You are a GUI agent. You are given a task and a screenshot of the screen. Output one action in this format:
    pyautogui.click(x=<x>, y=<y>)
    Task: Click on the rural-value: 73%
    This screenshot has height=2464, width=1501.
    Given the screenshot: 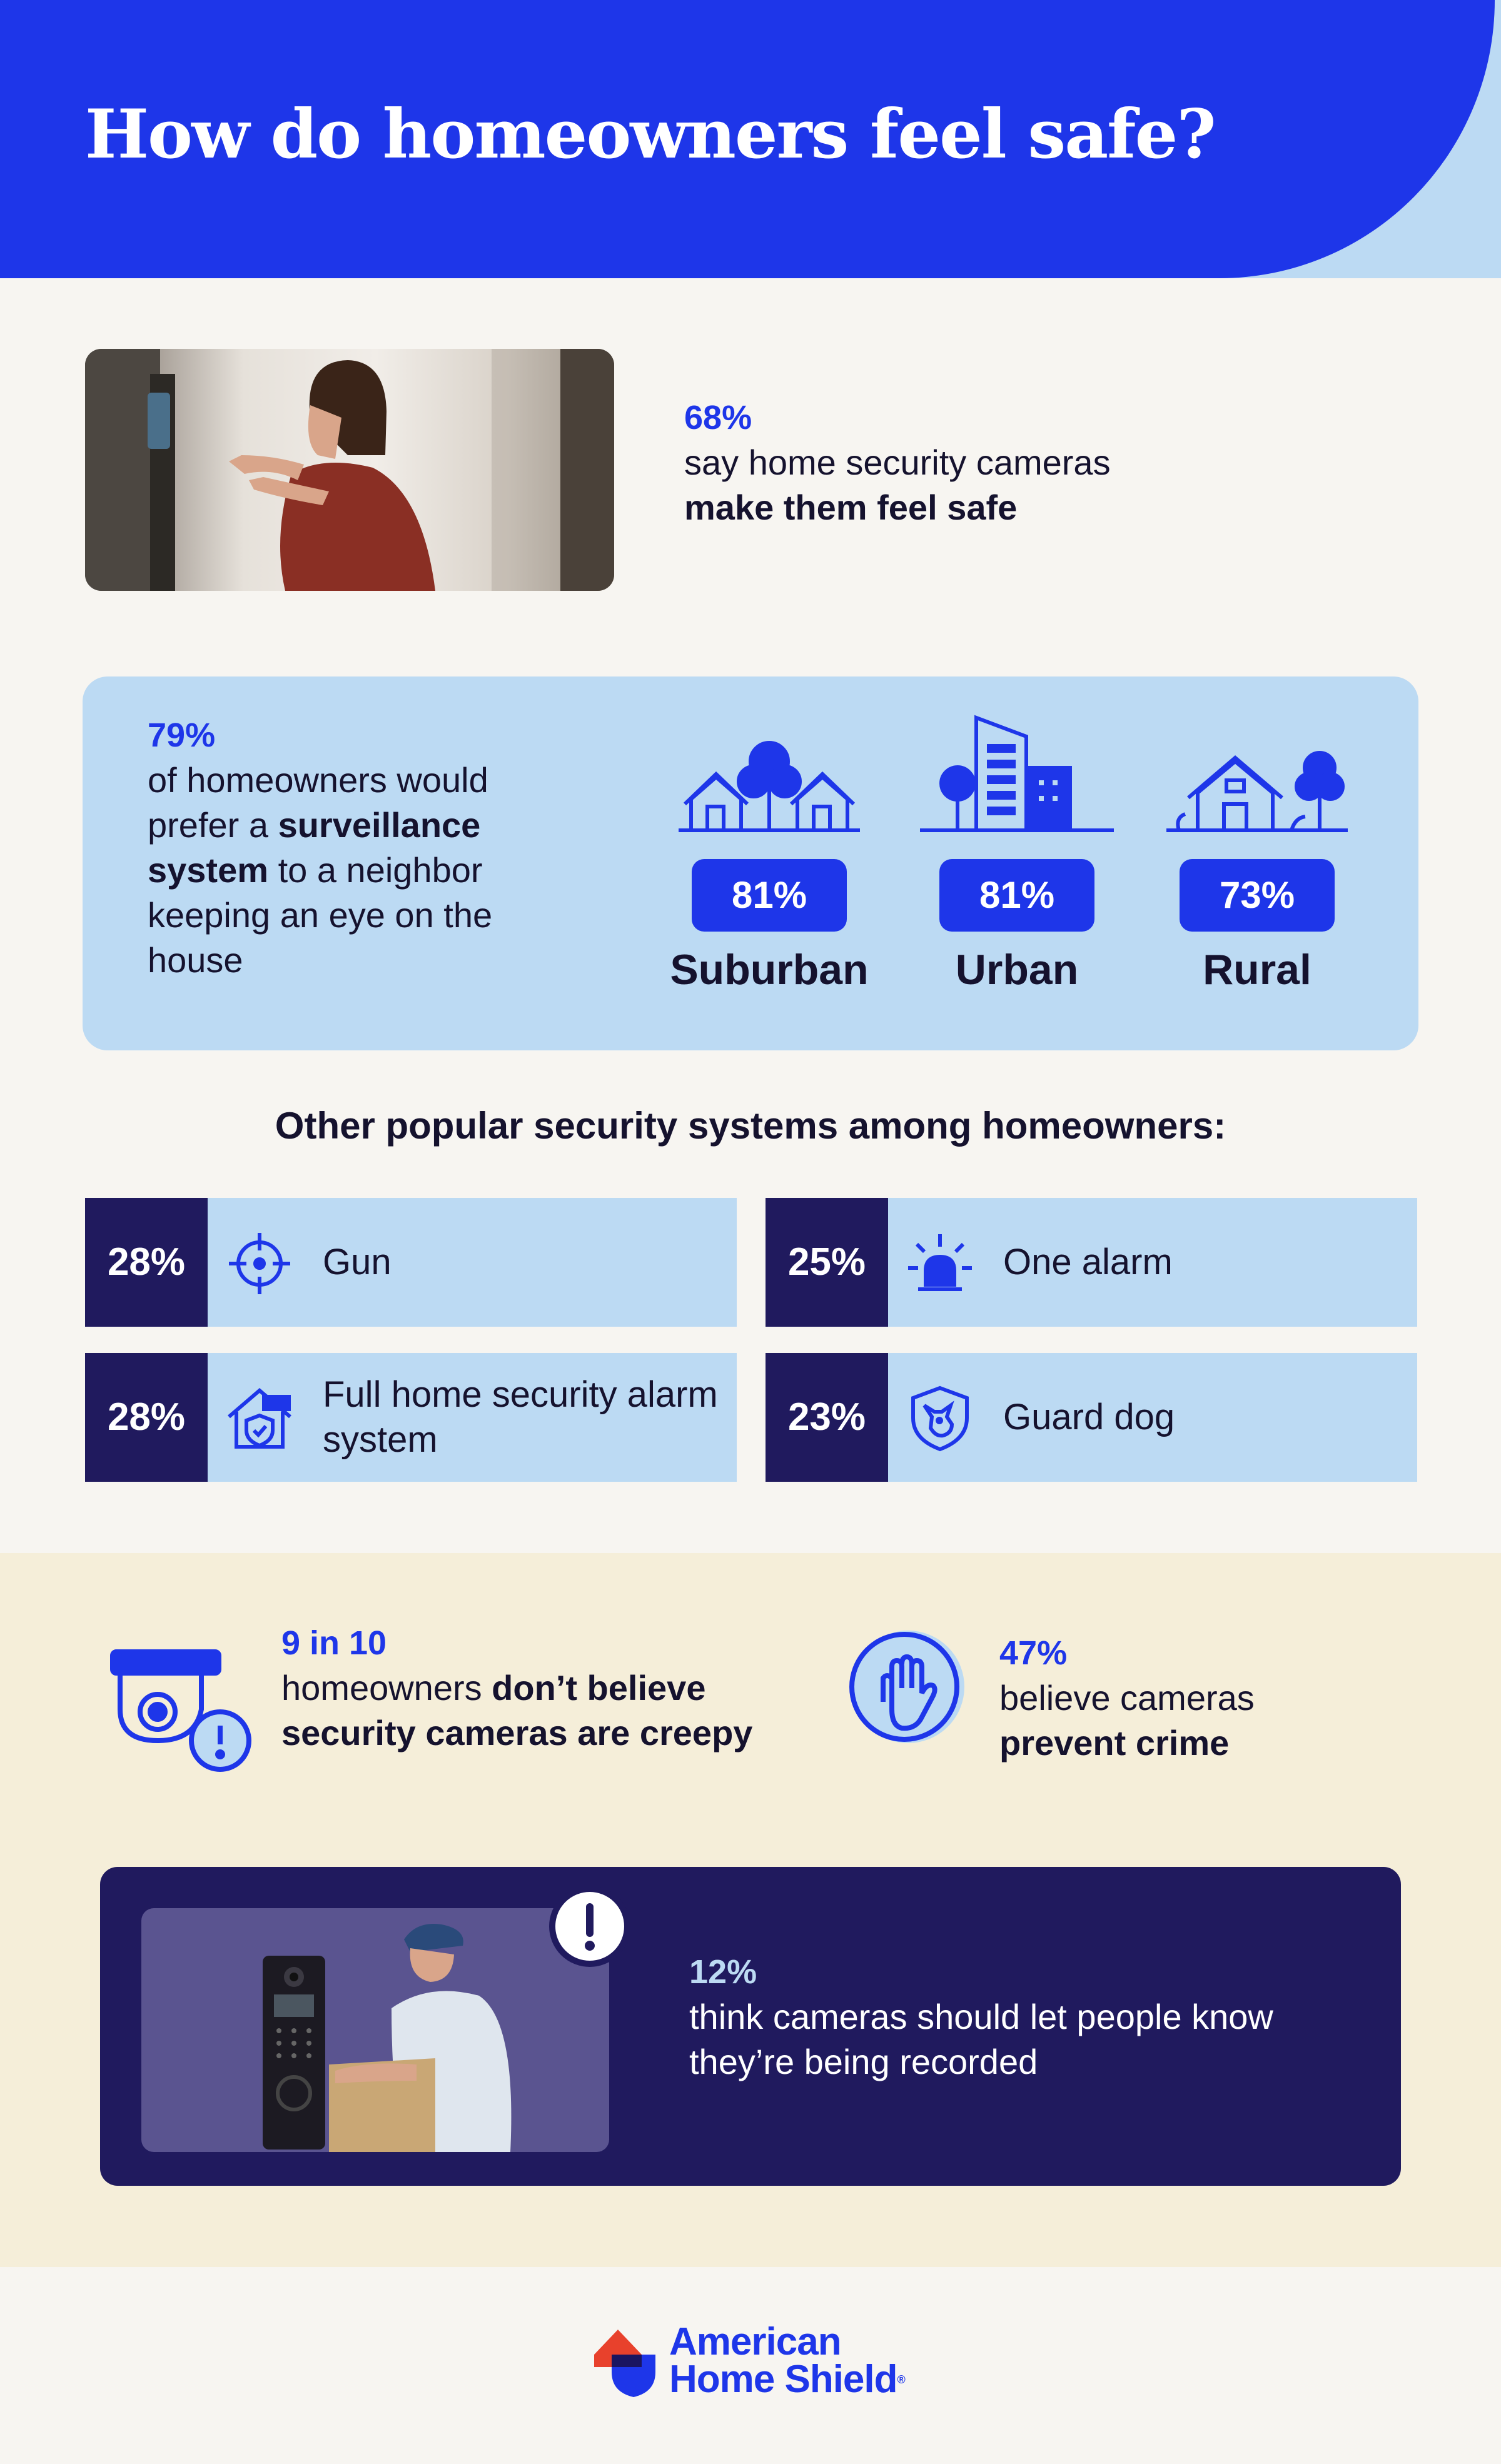 What is the action you would take?
    pyautogui.click(x=1257, y=895)
    